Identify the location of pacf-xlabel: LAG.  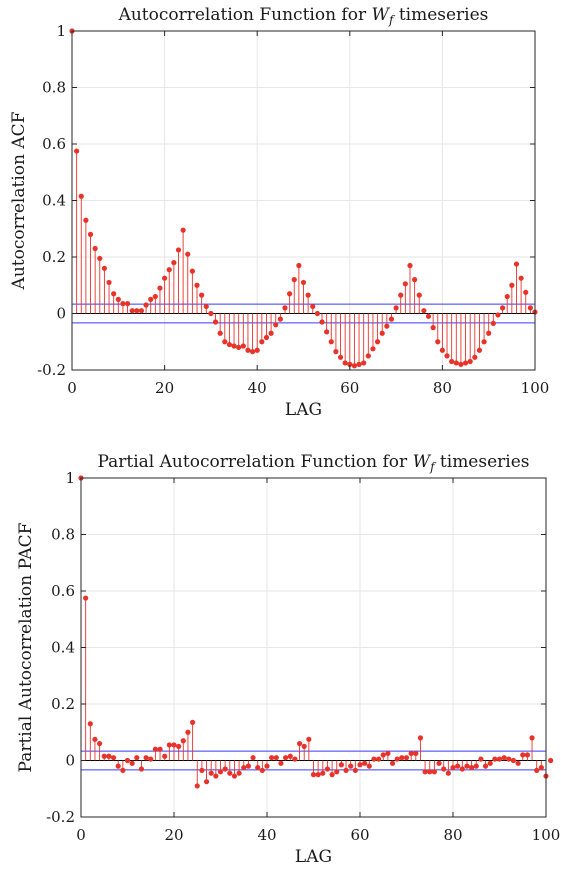
(313, 857).